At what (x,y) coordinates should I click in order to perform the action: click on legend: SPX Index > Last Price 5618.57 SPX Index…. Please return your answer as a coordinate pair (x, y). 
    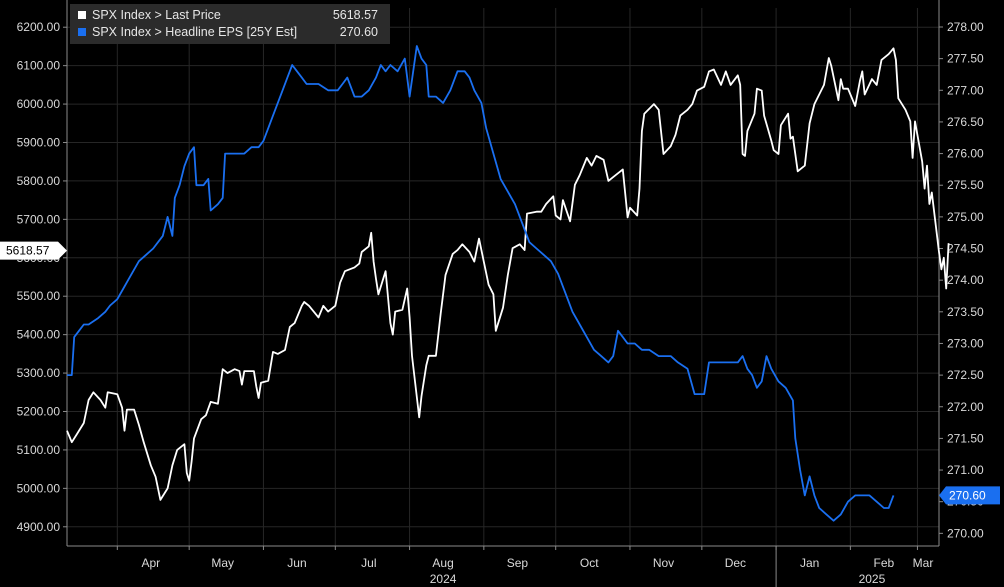
    Looking at the image, I should click on (230, 24).